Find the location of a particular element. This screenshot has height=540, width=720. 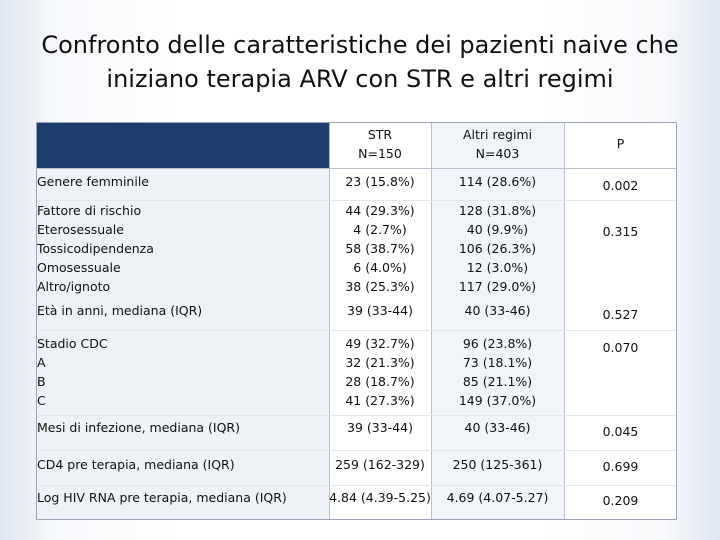

row-label: Stadio CDC A B C is located at coordinates (72, 372).